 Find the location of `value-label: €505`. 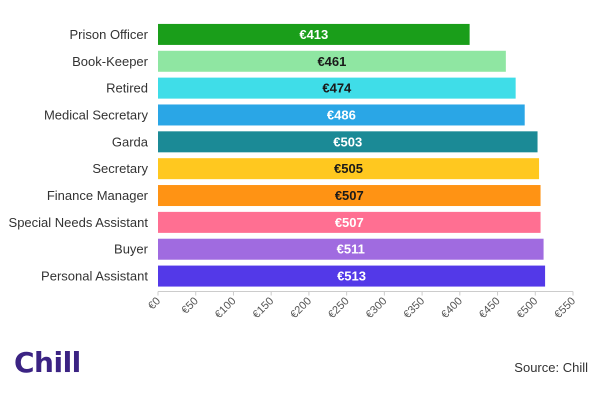

value-label: €505 is located at coordinates (348, 168).